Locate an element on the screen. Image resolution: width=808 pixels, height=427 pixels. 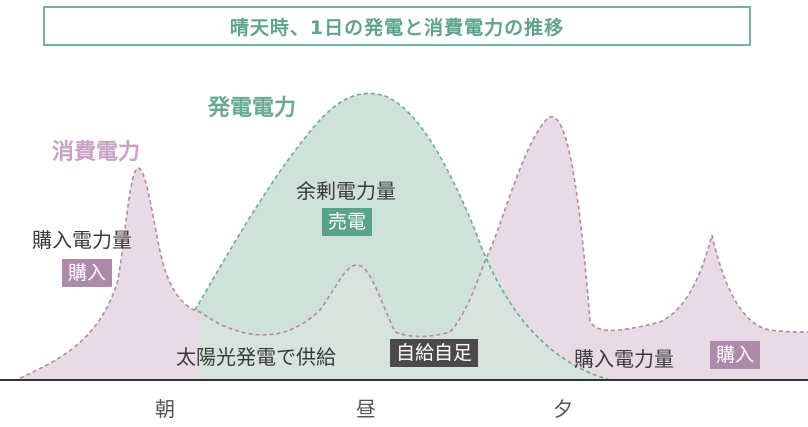
time-morning: 朝 is located at coordinates (165, 409).